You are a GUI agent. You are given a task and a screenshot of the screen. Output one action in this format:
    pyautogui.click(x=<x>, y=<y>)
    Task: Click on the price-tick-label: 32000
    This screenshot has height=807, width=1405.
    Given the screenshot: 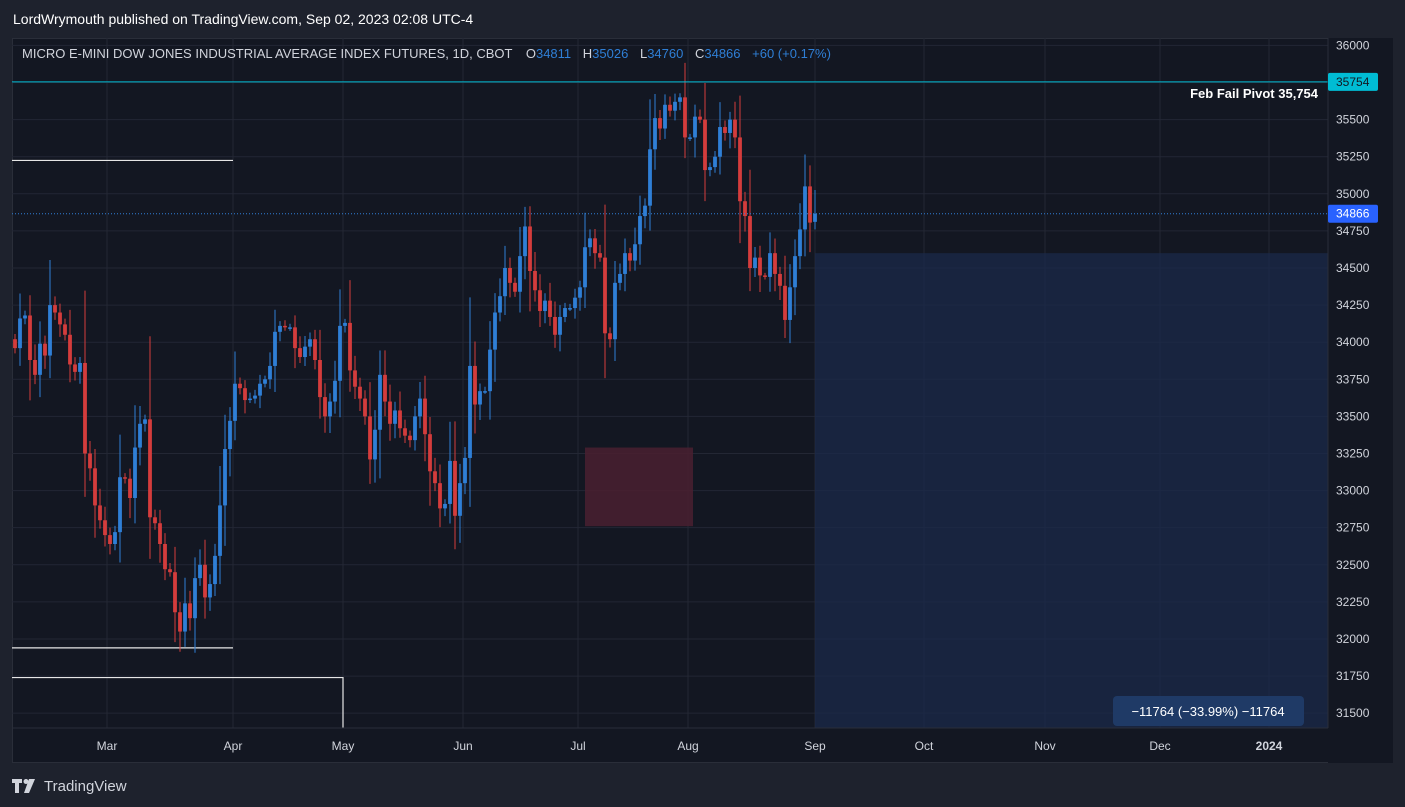 What is the action you would take?
    pyautogui.click(x=1353, y=639)
    